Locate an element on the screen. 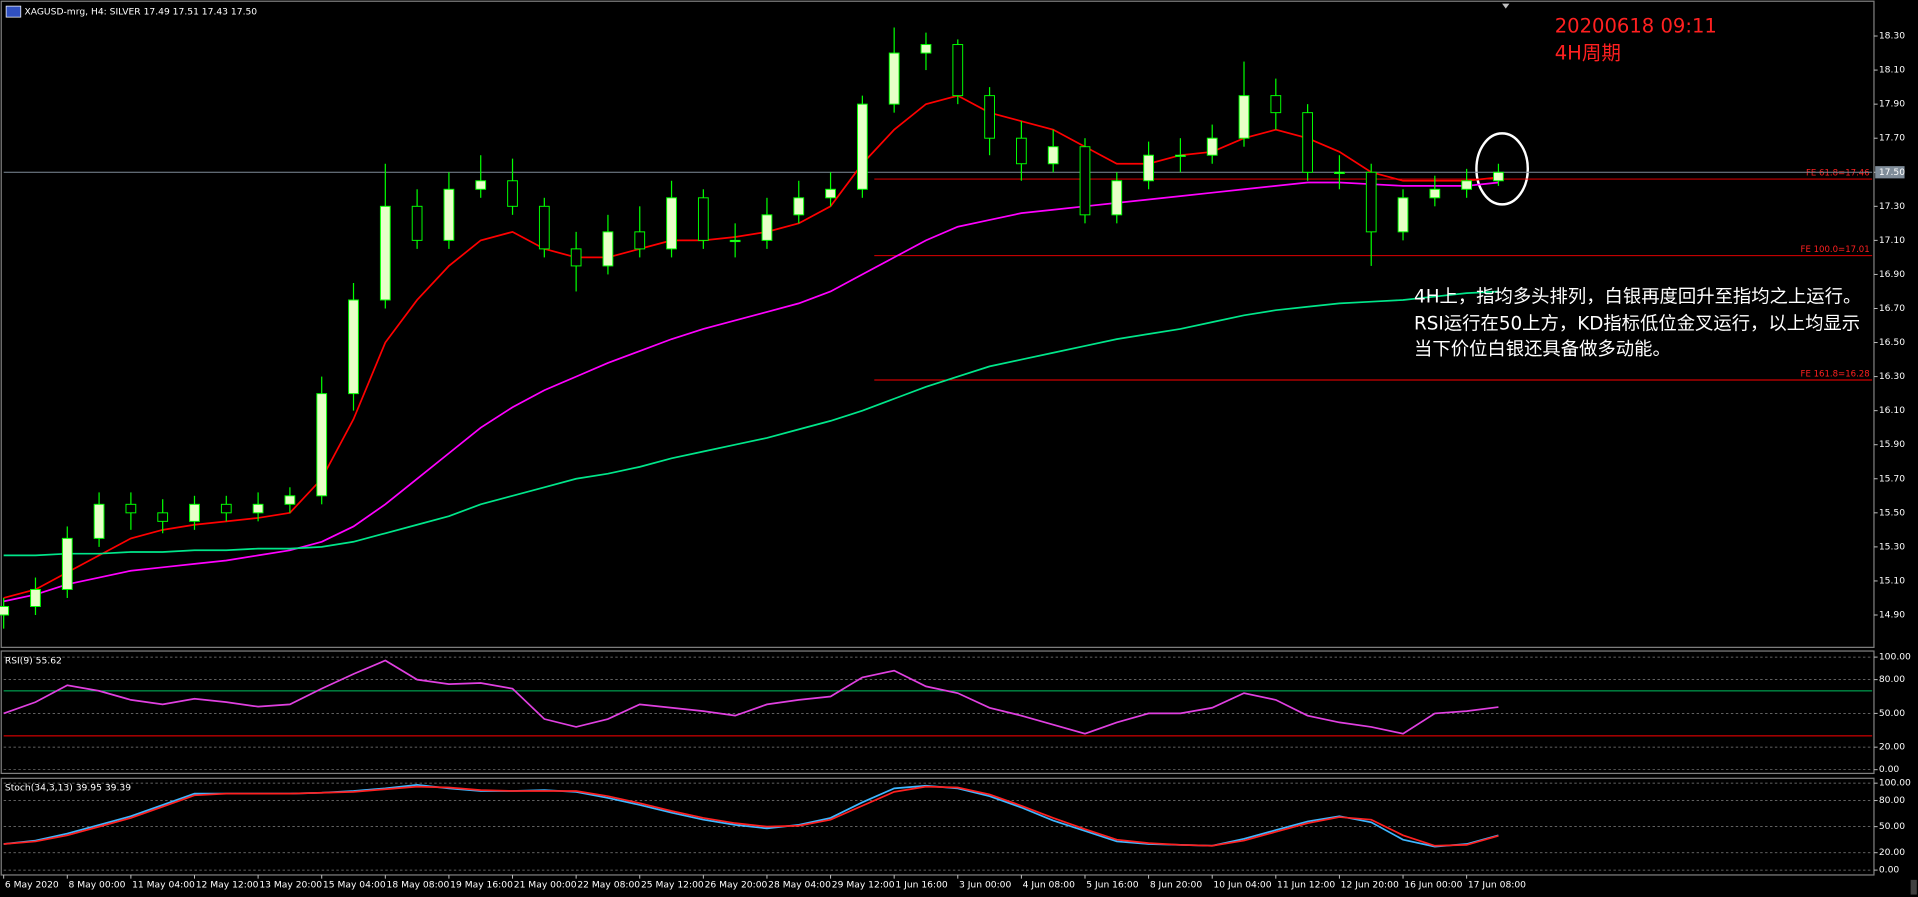 This screenshot has width=1918, height=897. y-tick-label: 17.90 is located at coordinates (1892, 104).